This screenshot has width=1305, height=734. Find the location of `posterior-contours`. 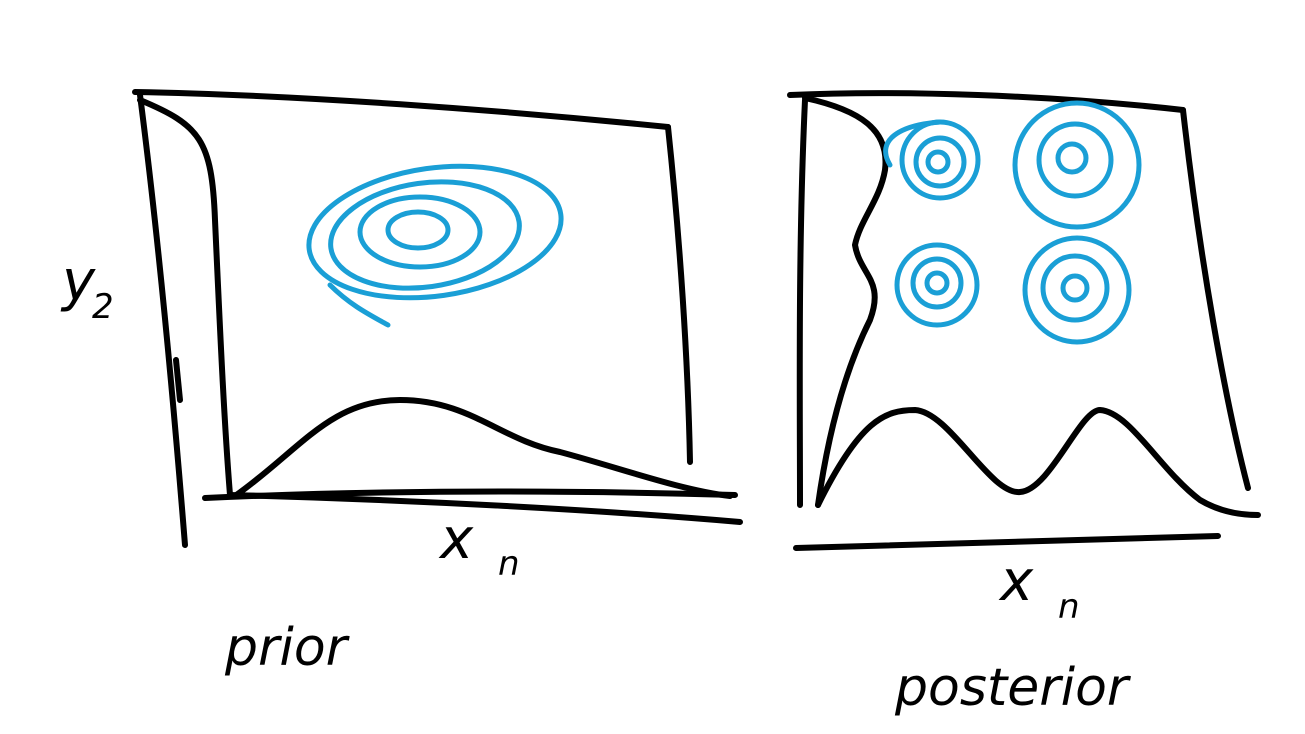

posterior-contours is located at coordinates (1012, 222).